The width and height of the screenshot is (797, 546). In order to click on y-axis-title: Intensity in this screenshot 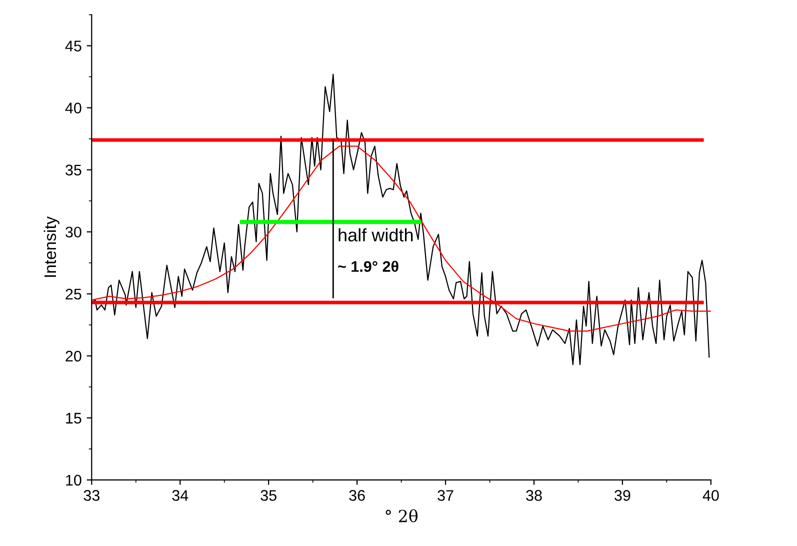, I will do `click(52, 246)`.